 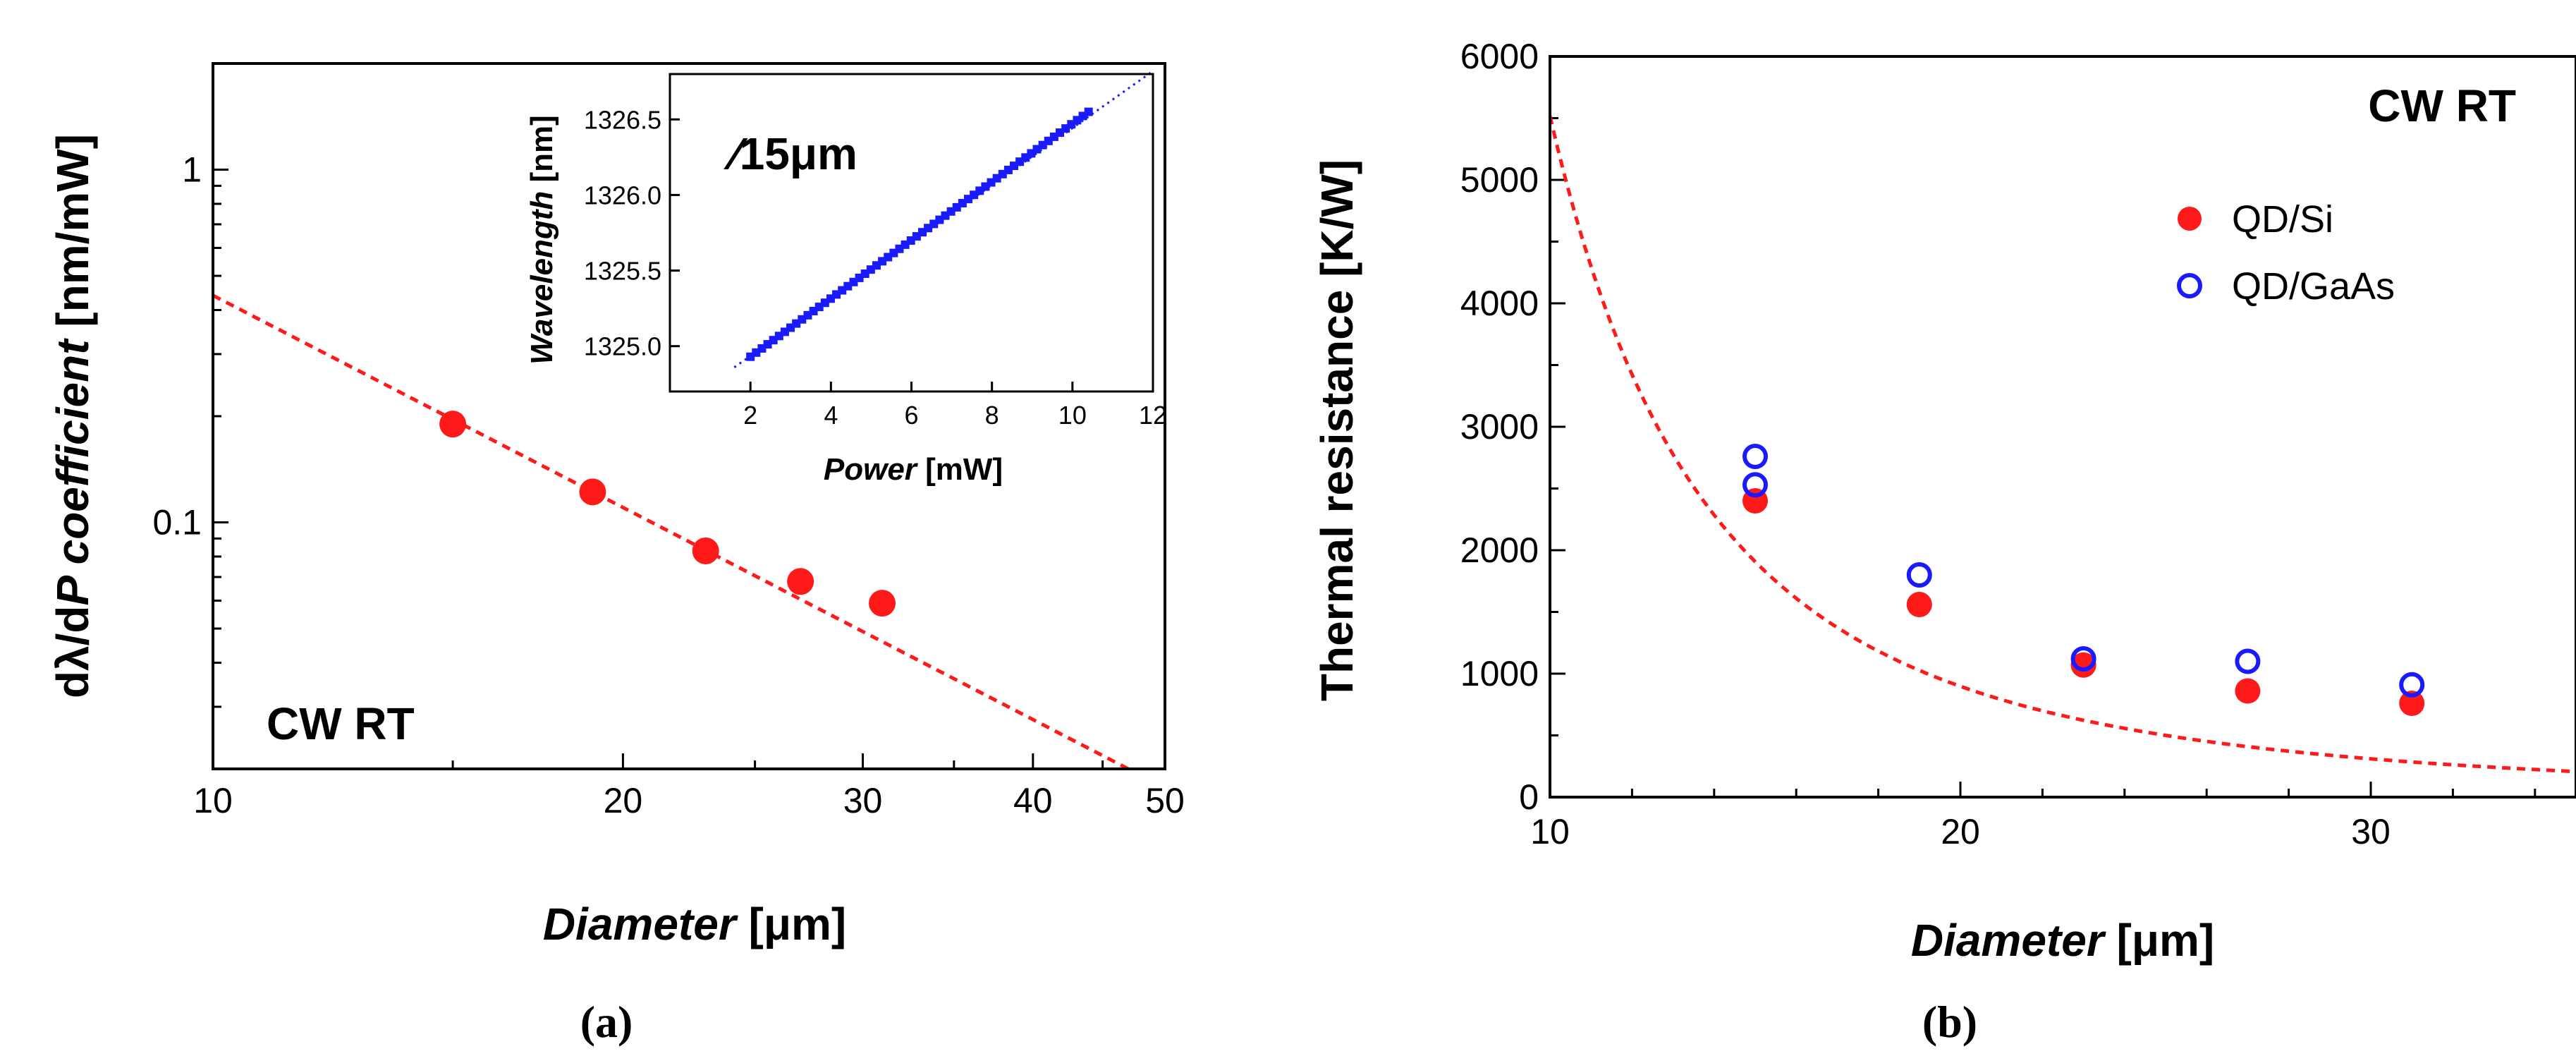 I want to click on panel-b-annotation: CW RT, so click(x=2442, y=106).